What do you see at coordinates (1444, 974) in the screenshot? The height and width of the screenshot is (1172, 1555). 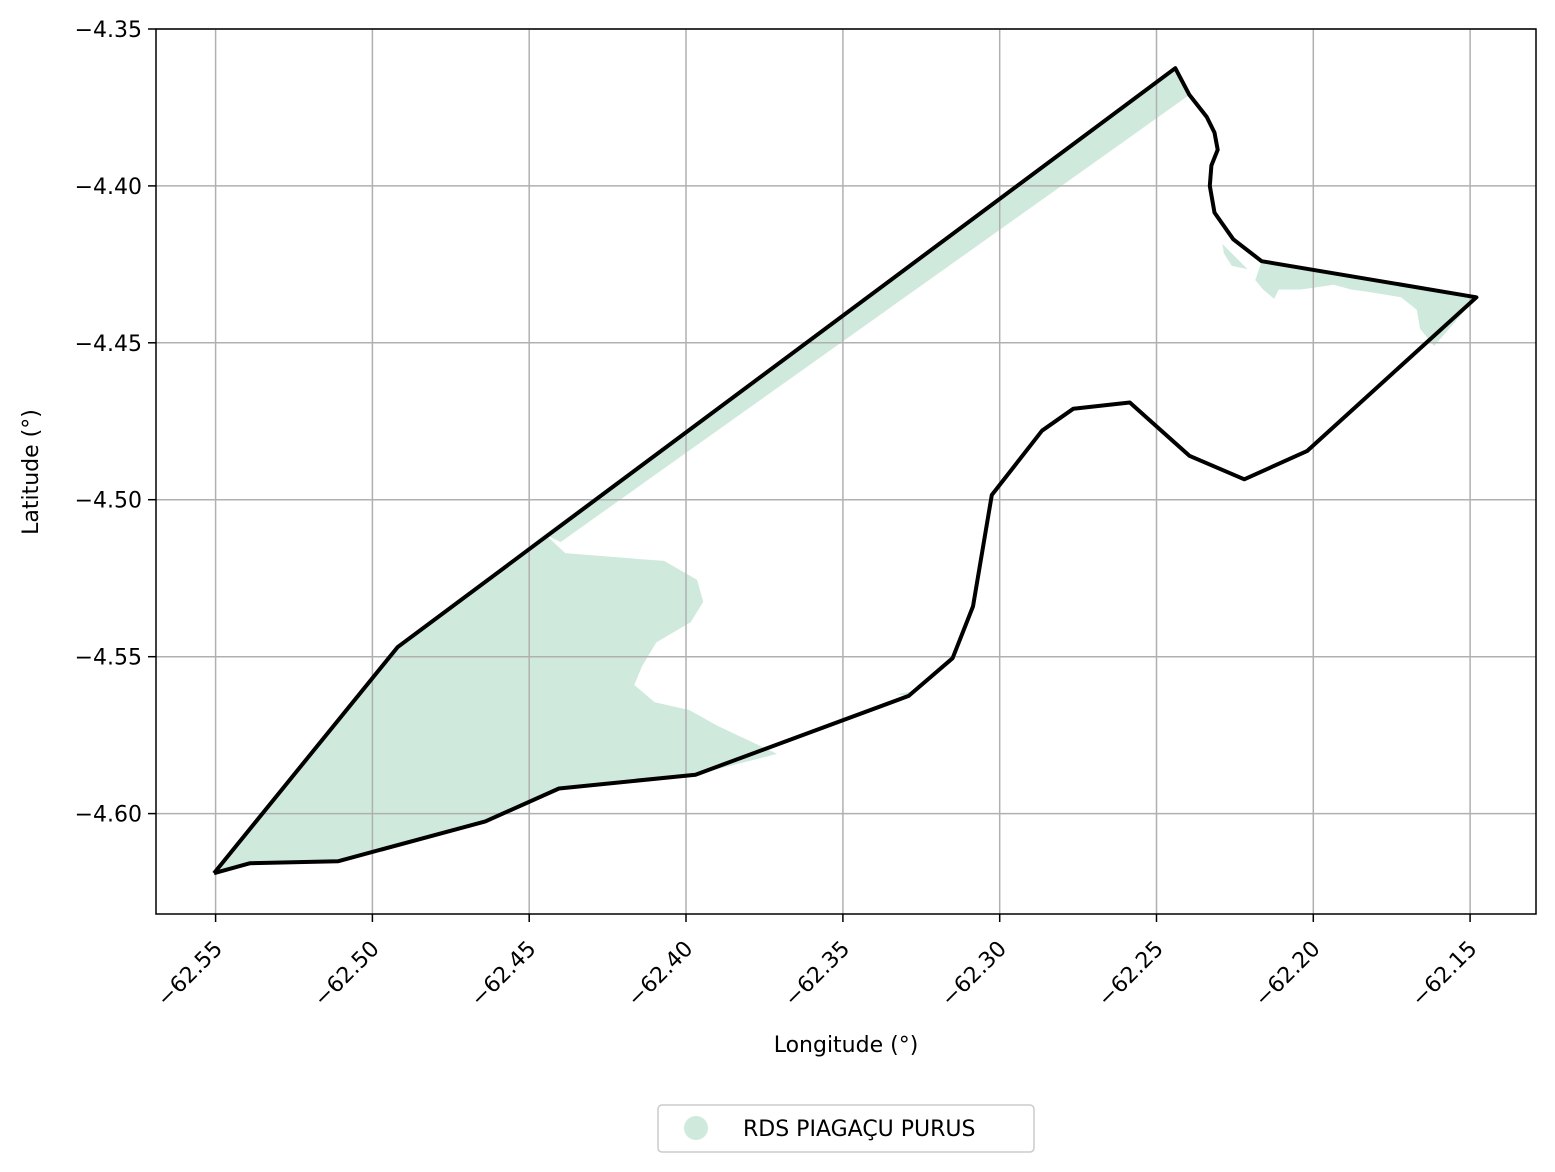 I see `x-tick-label: −62.15` at bounding box center [1444, 974].